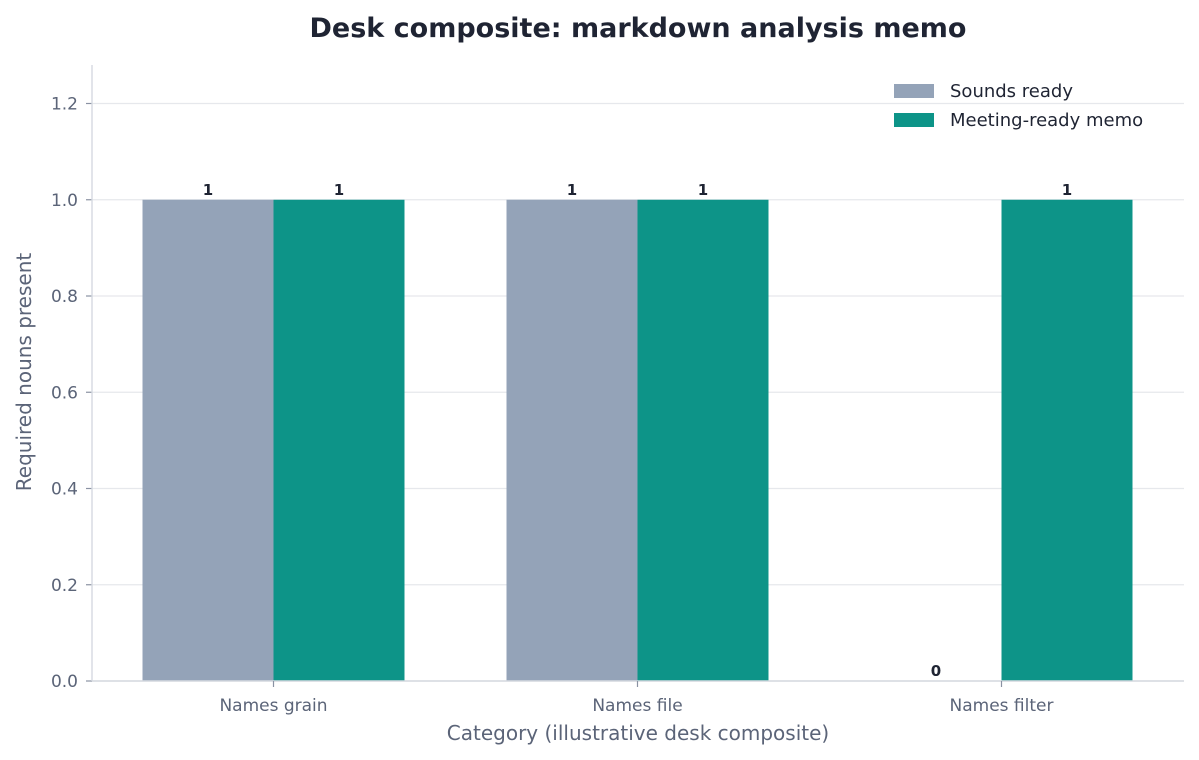 The height and width of the screenshot is (760, 1199). Describe the element at coordinates (64, 586) in the screenshot. I see `y-tick-label: 0.2` at that location.